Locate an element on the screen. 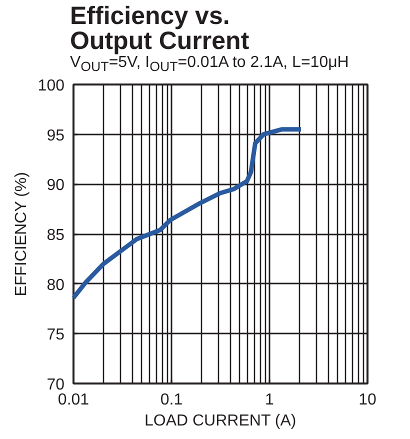 Image resolution: width=410 pixels, height=439 pixels. x-tick-label: 0.1 is located at coordinates (171, 400).